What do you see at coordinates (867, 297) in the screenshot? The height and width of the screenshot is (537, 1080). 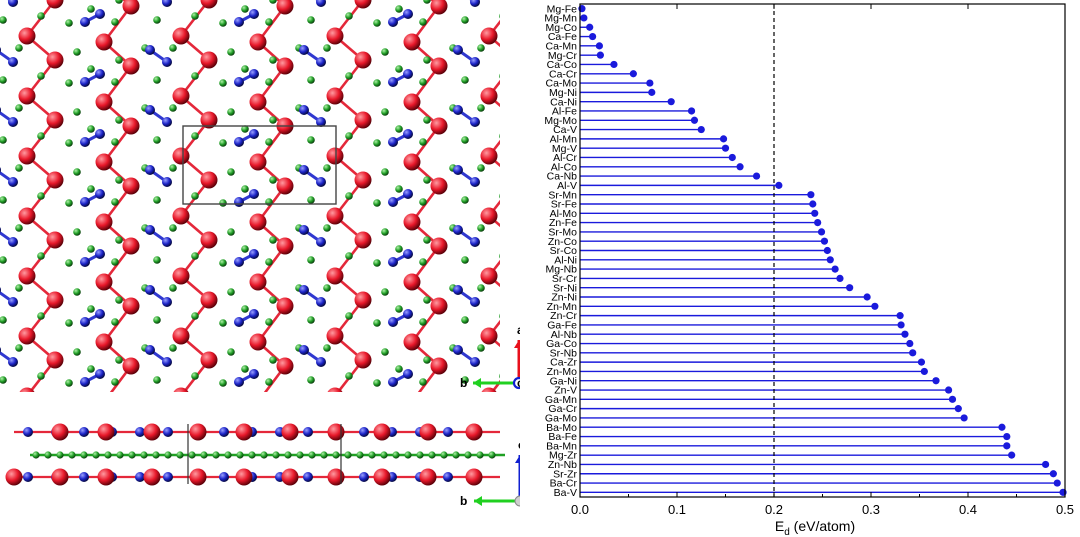 I see `point-zn-ni` at bounding box center [867, 297].